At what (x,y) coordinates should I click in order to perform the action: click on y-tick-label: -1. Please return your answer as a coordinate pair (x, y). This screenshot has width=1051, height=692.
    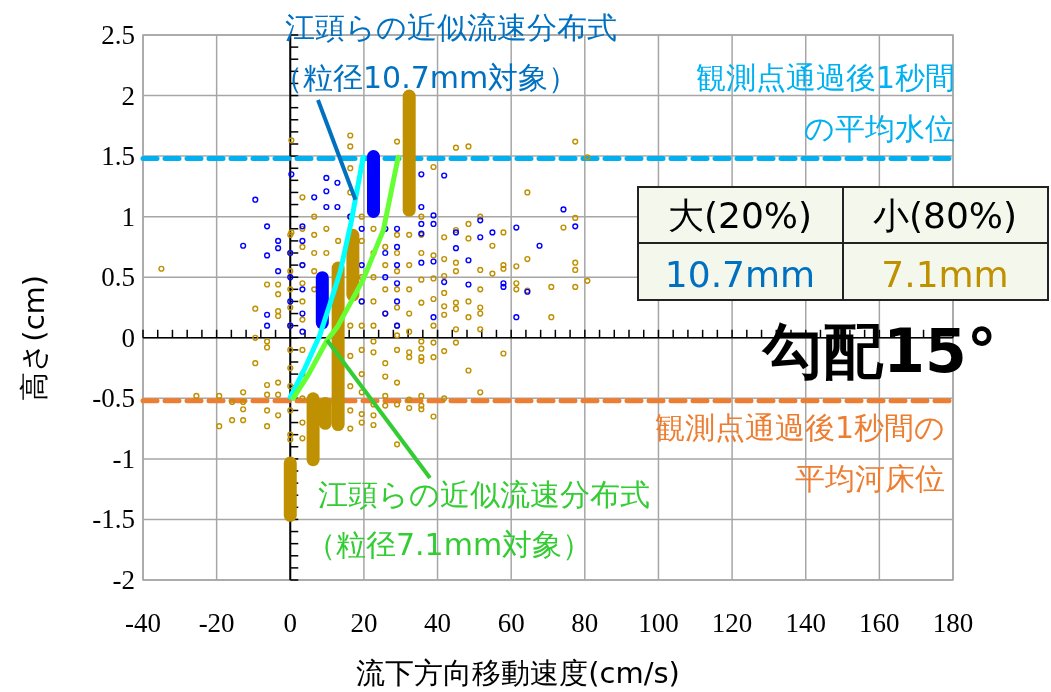
    Looking at the image, I should click on (123, 458).